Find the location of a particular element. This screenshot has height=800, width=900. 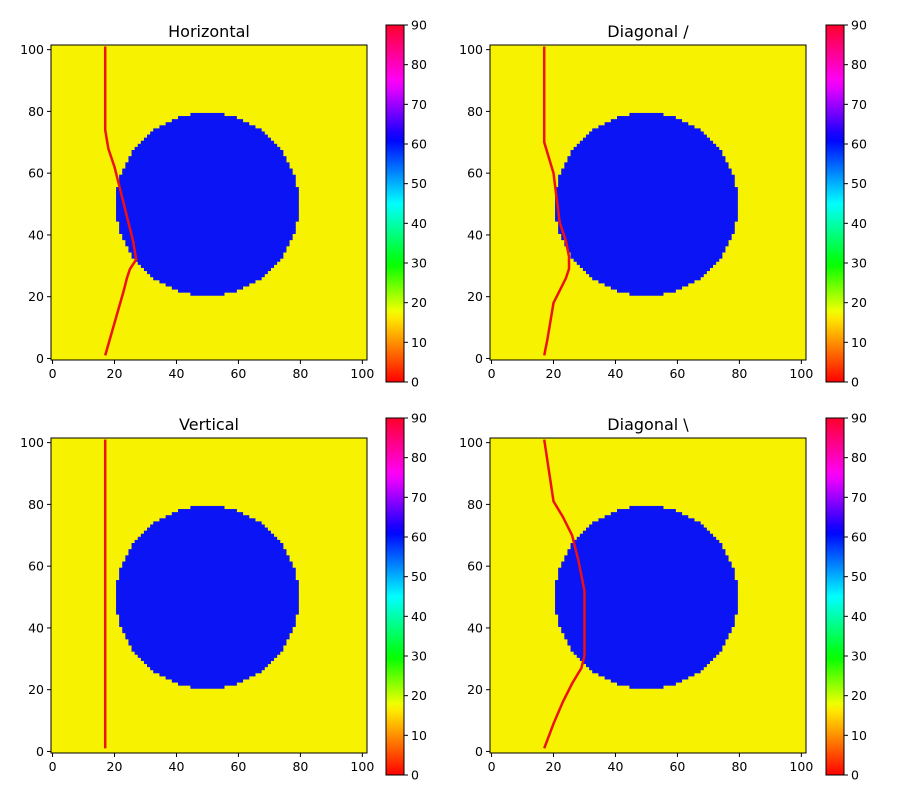

y-tick-label: 100 is located at coordinates (32, 49).